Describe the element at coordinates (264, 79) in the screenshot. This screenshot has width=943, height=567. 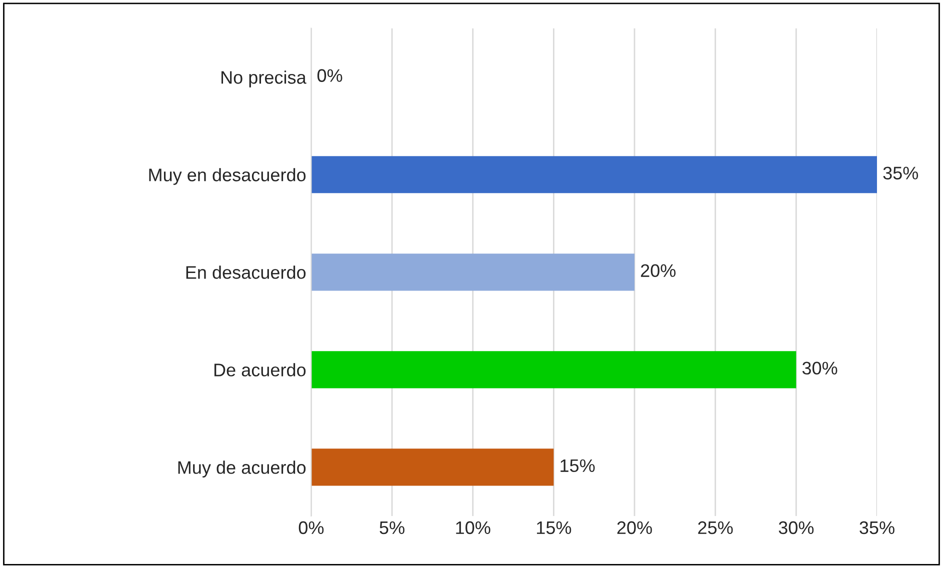
I see `y-tick-label: No precisa` at that location.